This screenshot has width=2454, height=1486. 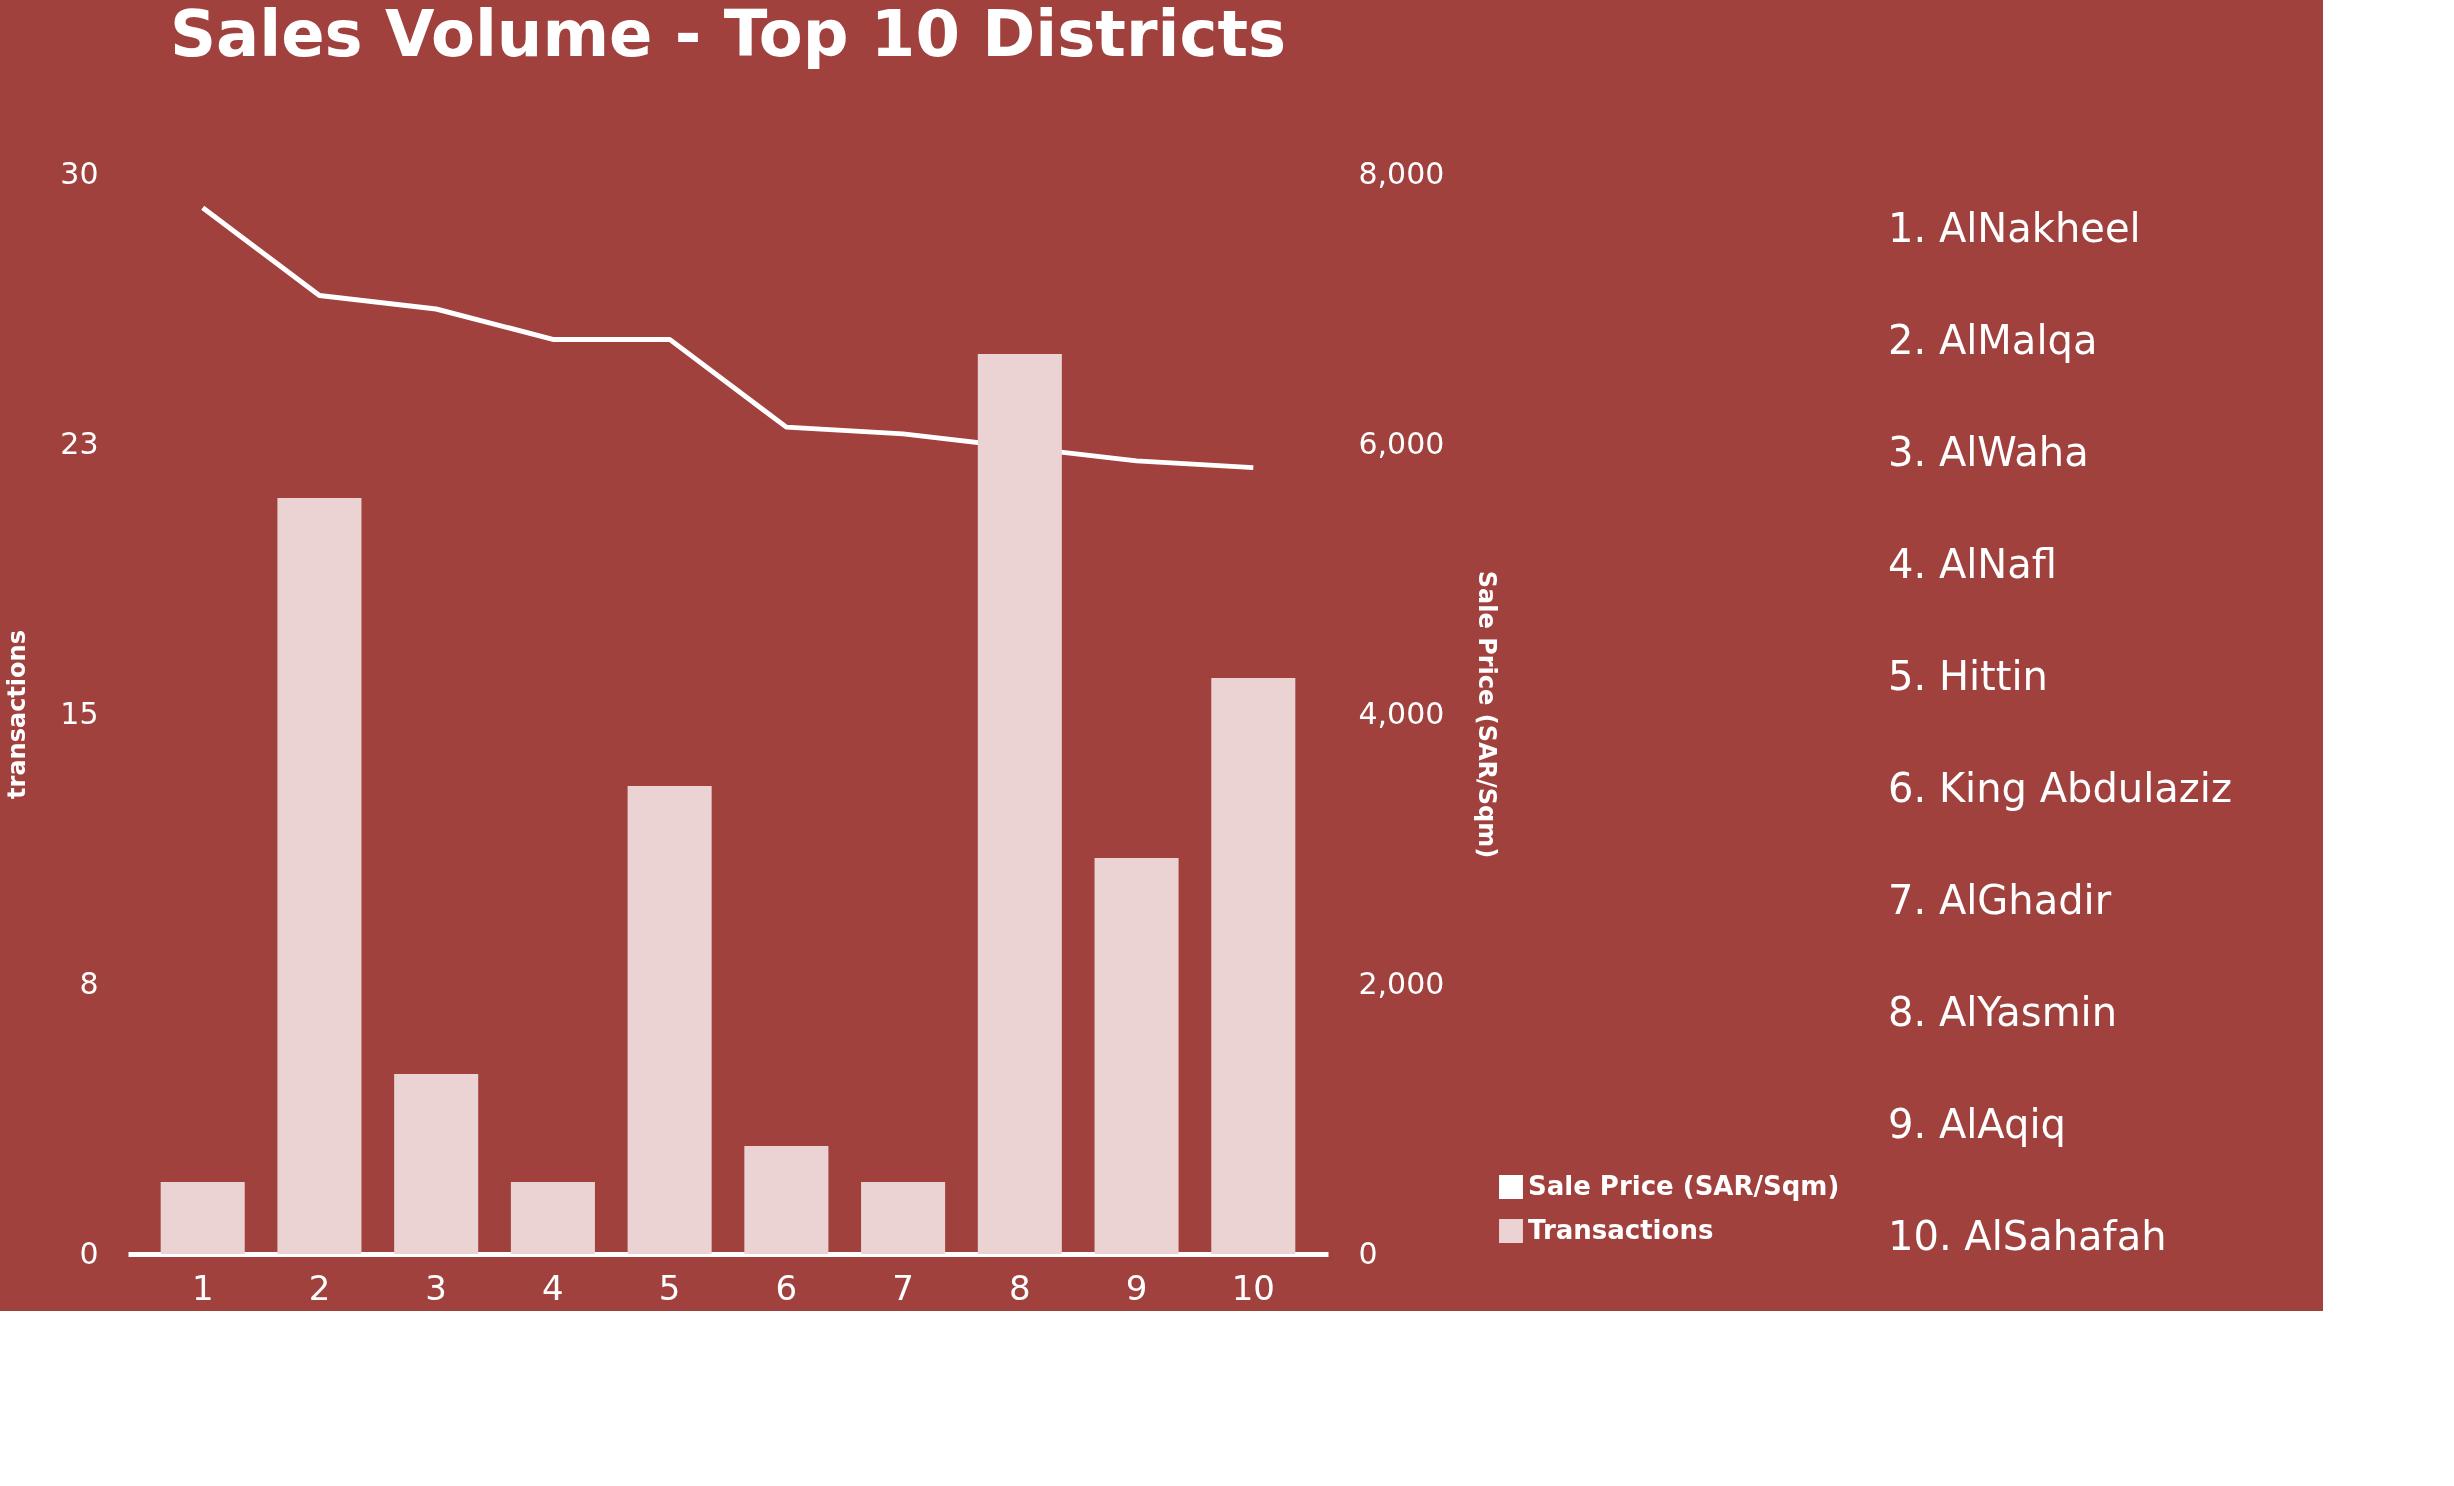 What do you see at coordinates (1487, 714) in the screenshot?
I see `y2-axis-title: Sale Price (SAR/Sqm)` at bounding box center [1487, 714].